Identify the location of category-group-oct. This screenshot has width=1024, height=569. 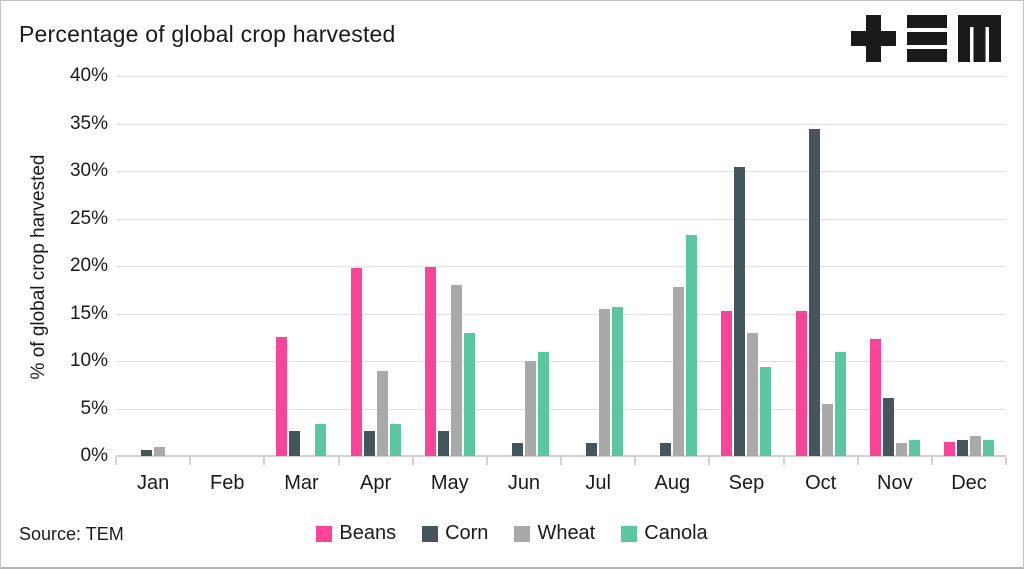
(821, 266).